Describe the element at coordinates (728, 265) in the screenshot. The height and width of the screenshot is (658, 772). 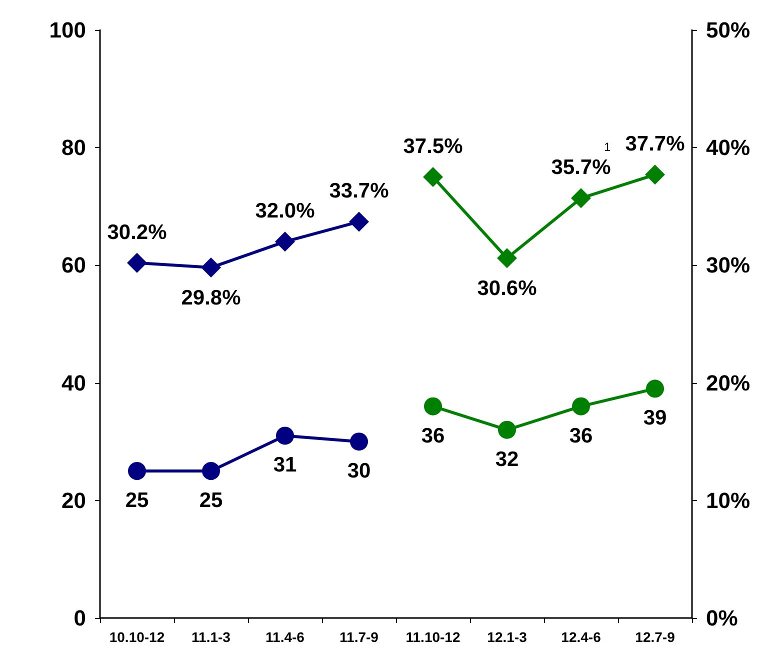
I see `y2-tick-label: 30%` at that location.